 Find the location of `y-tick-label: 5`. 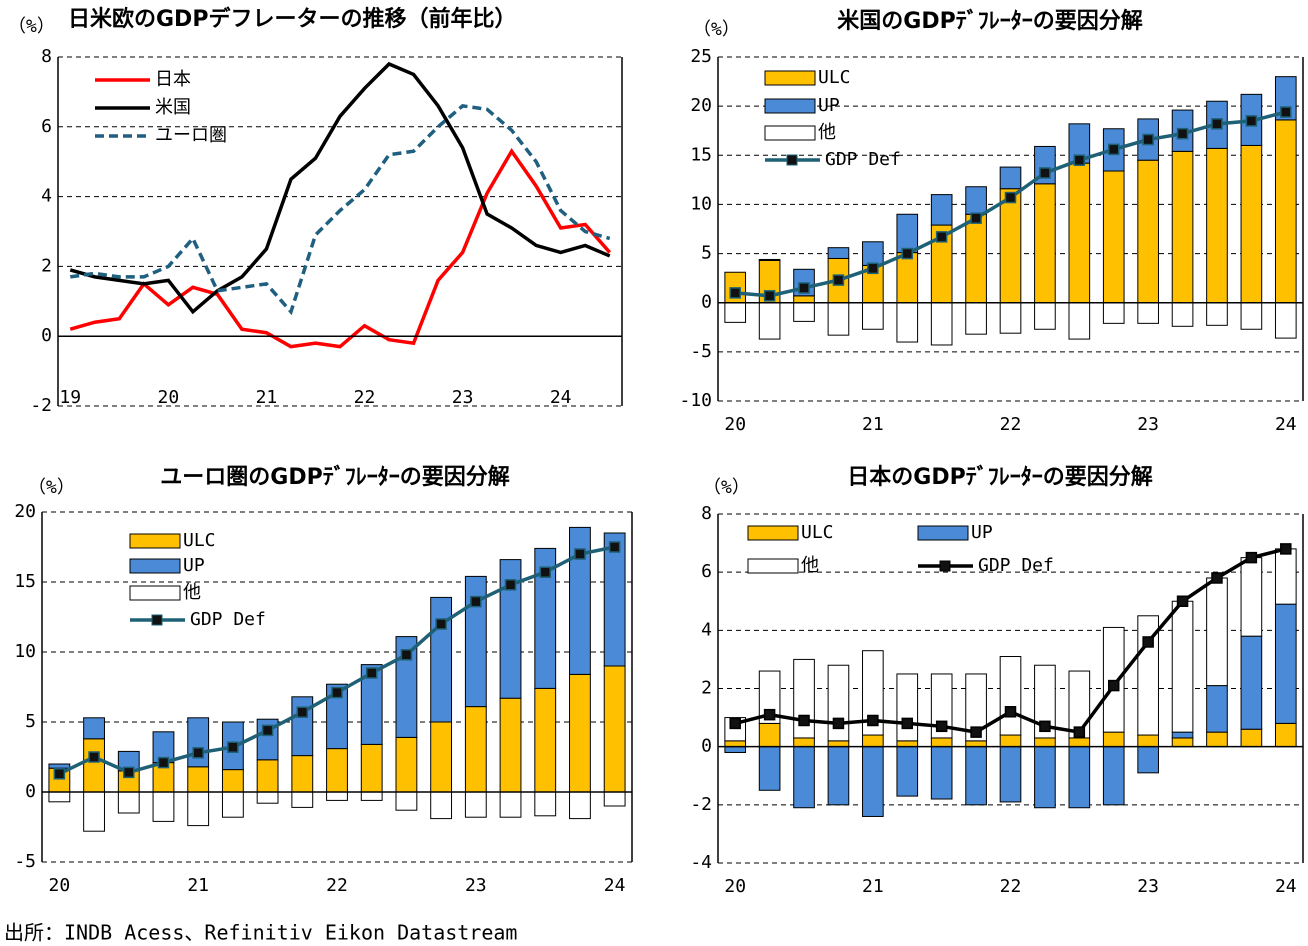

y-tick-label: 5 is located at coordinates (706, 253).